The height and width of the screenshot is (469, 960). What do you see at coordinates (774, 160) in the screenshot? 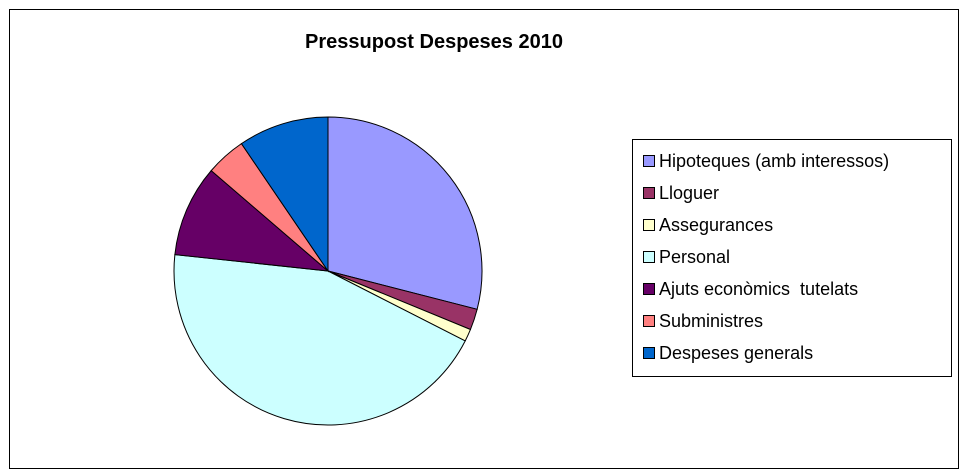
I see `legend-label: Hipoteques (amb interessos)` at bounding box center [774, 160].